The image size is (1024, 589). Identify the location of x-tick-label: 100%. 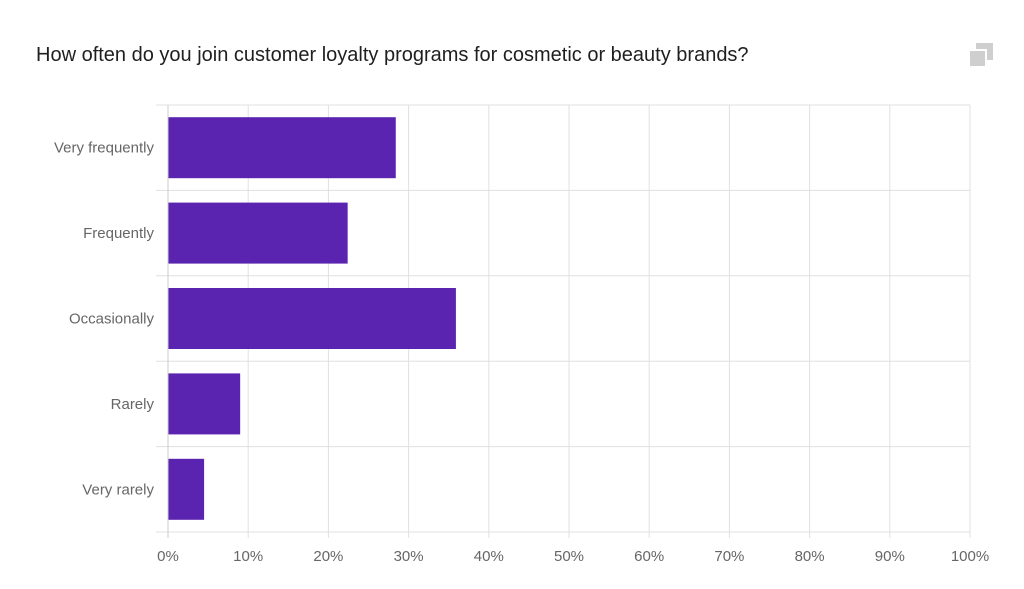
(970, 556).